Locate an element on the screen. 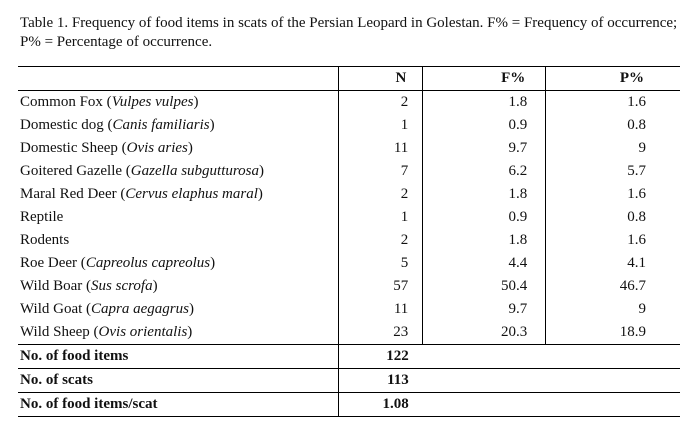  scientific-name: Capreolus capreolus is located at coordinates (148, 263).